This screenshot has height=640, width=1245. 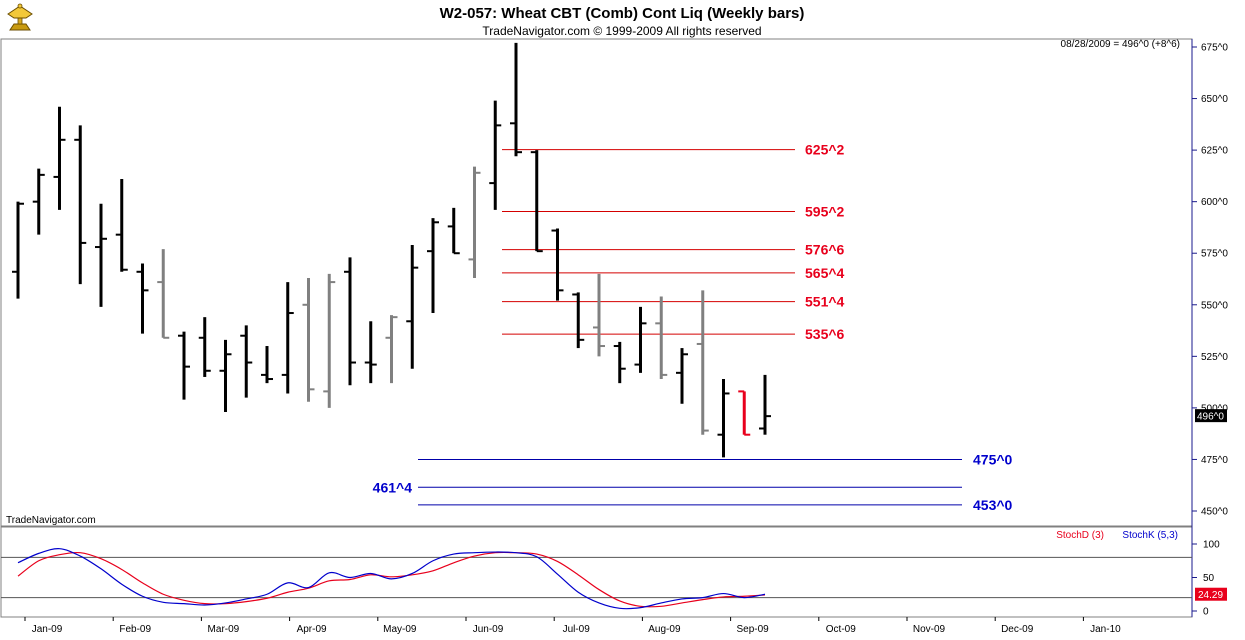 I want to click on price-tick-label: 550^0, so click(x=1214, y=305).